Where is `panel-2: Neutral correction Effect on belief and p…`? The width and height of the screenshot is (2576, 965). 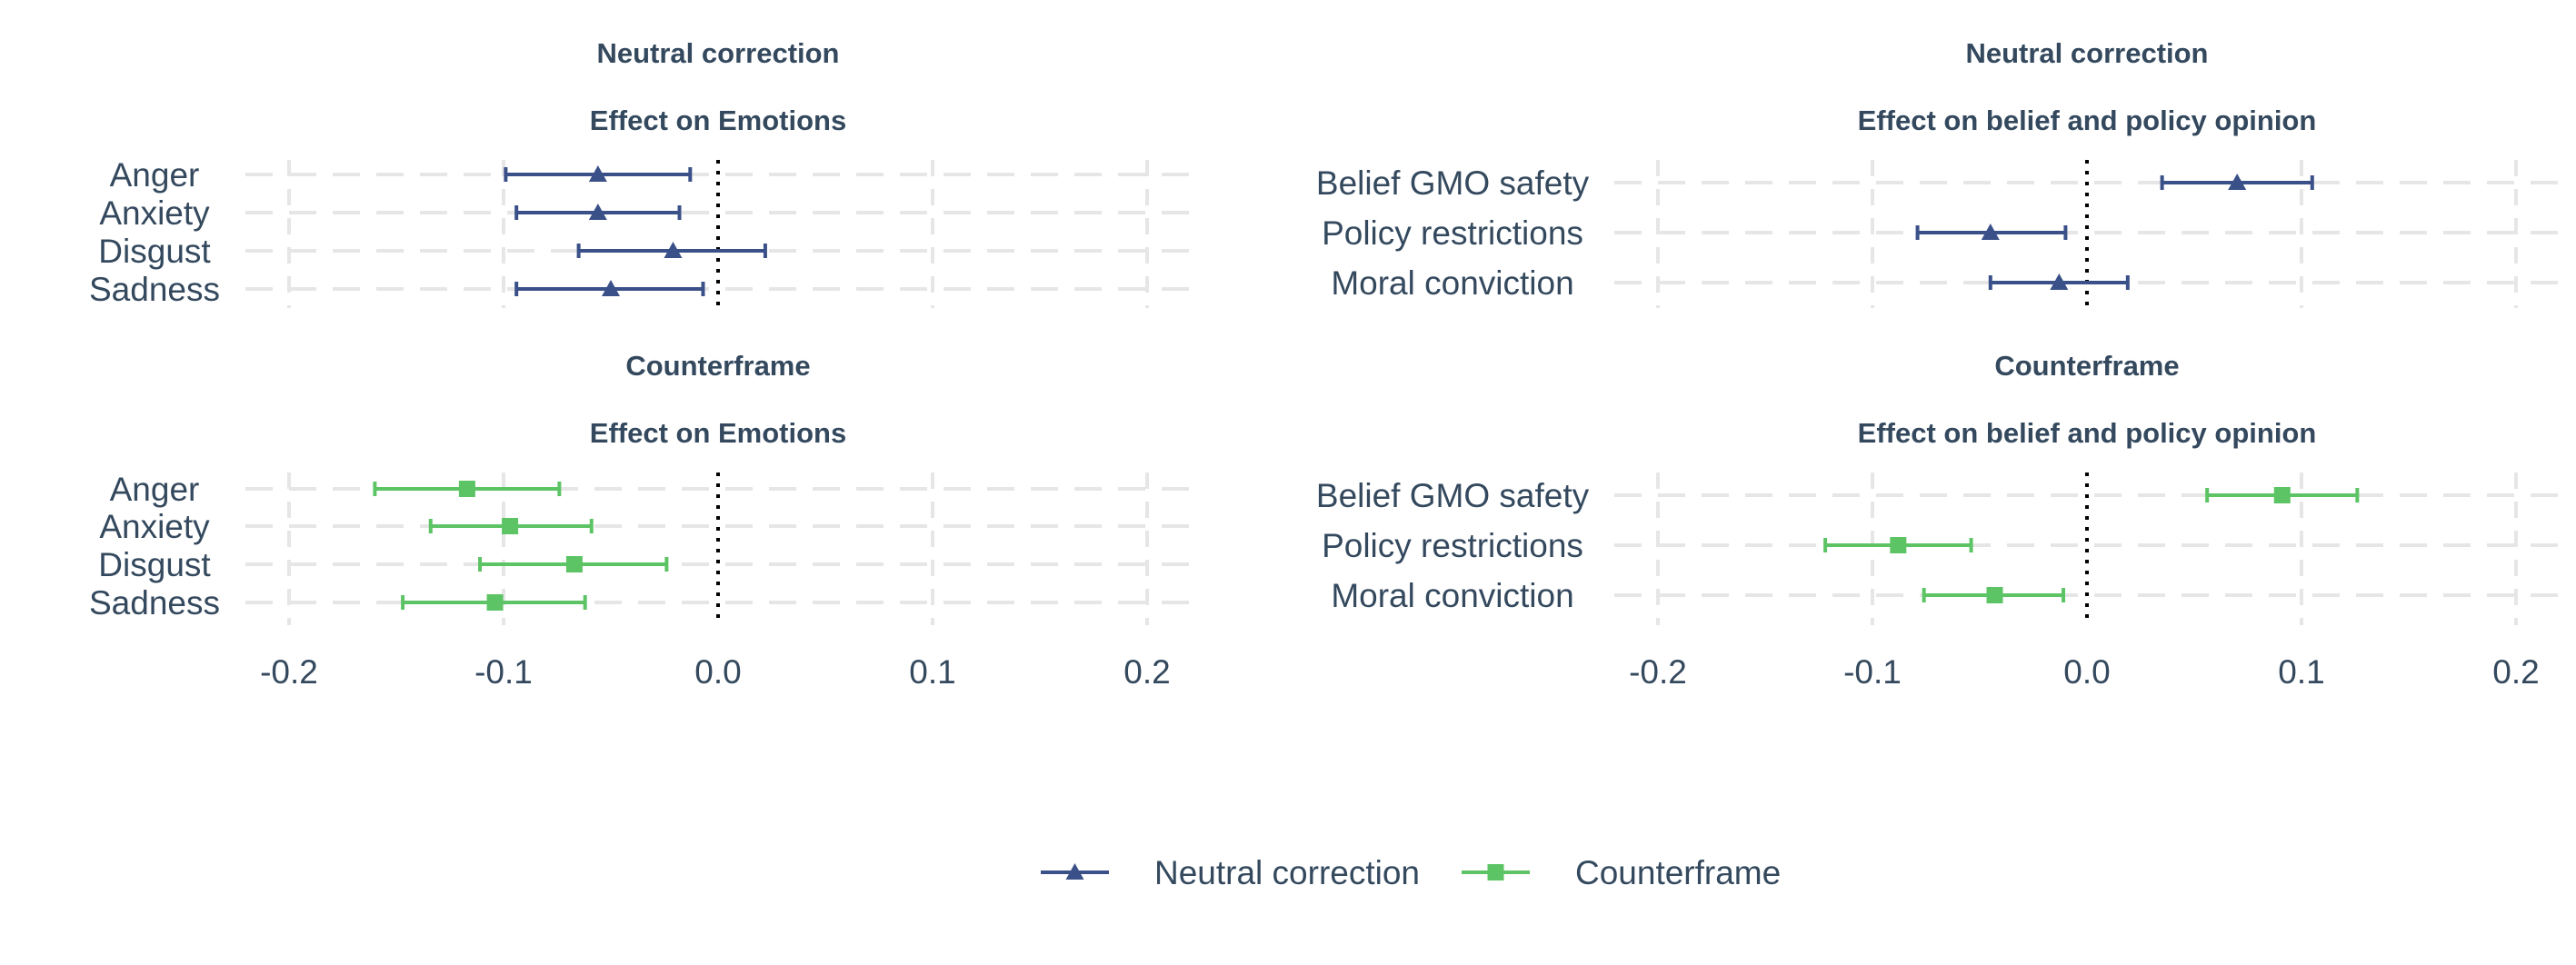
panel-2: Neutral correction Effect on belief and p… is located at coordinates (1938, 172).